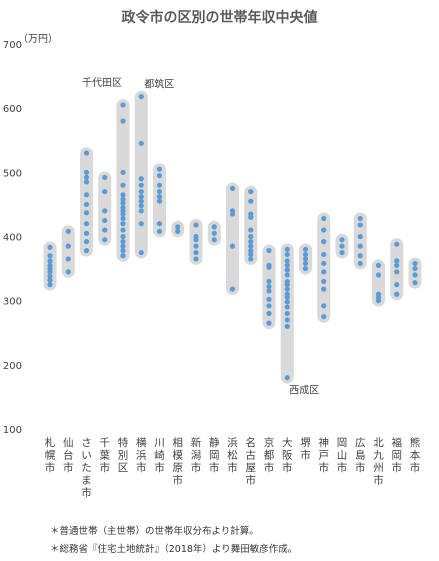  What do you see at coordinates (50, 455) in the screenshot?
I see `x-tick-label: 札幌市` at bounding box center [50, 455].